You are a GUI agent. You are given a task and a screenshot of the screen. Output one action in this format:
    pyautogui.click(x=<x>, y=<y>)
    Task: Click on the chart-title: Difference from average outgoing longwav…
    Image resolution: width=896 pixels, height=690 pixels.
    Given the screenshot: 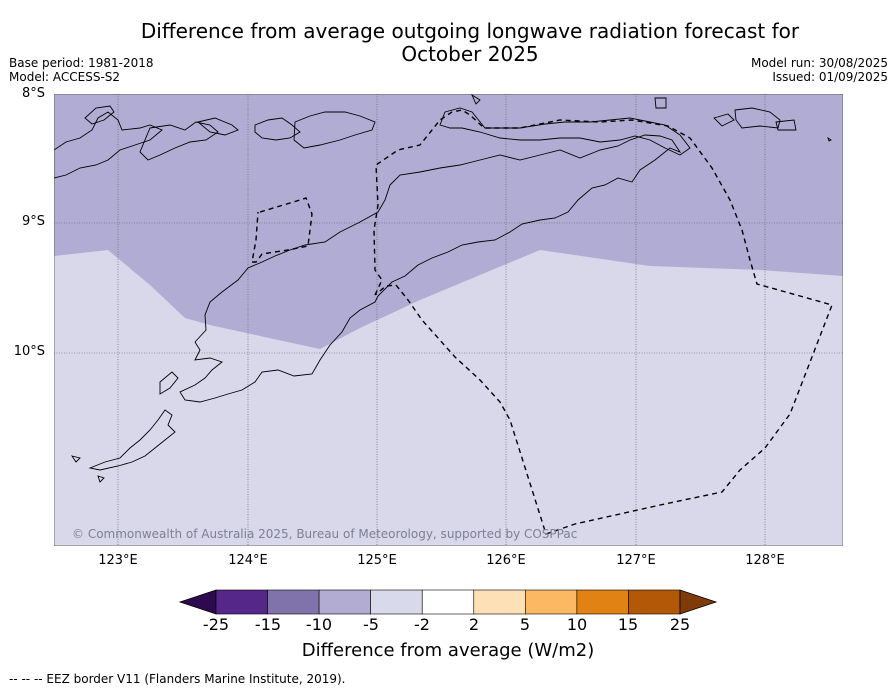 What is the action you would take?
    pyautogui.click(x=470, y=43)
    